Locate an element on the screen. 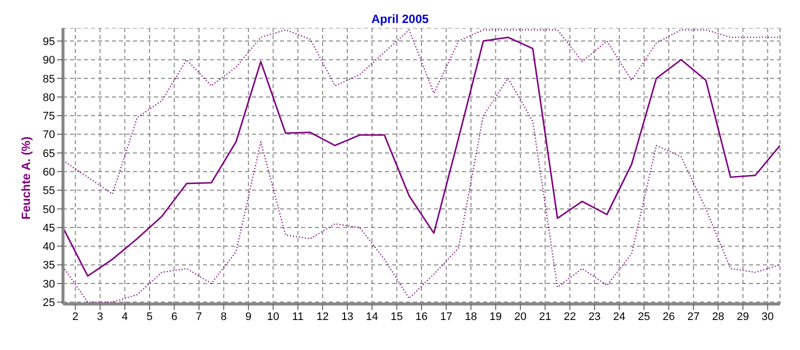 The image size is (800, 350). y-tick-label: 55 is located at coordinates (48, 191).